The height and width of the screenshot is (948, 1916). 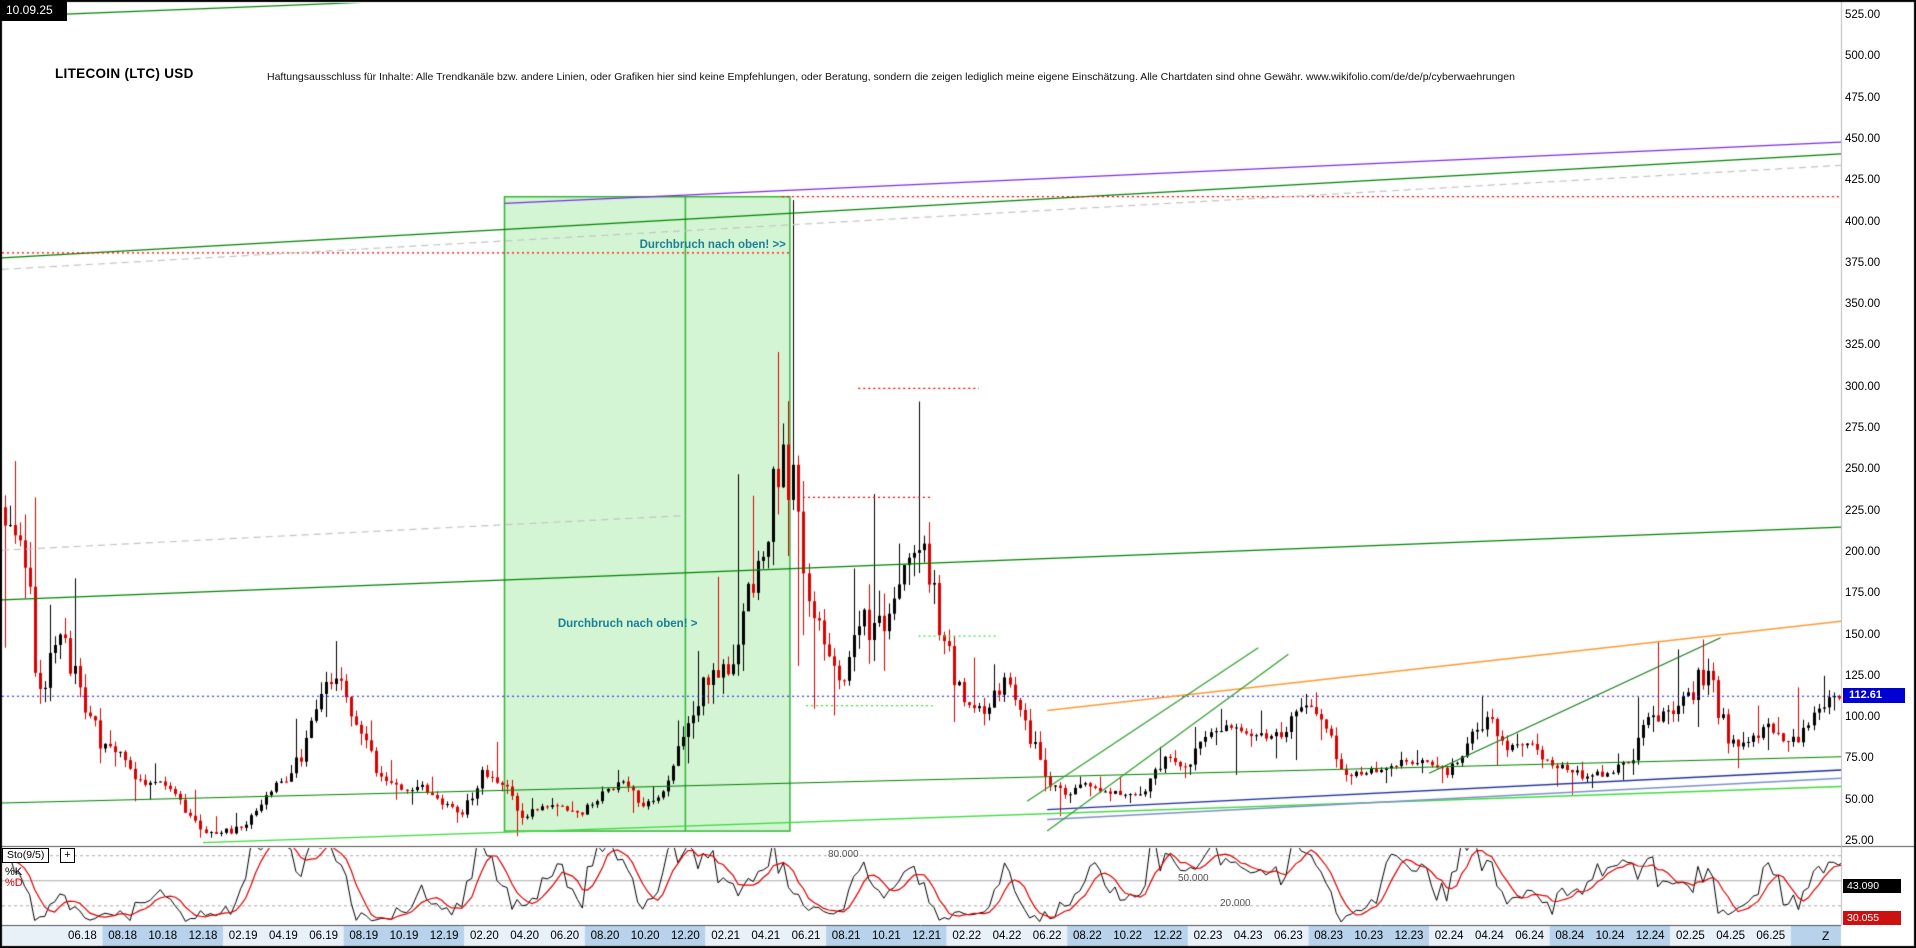 What do you see at coordinates (1863, 634) in the screenshot?
I see `price-axis-label: 150.00` at bounding box center [1863, 634].